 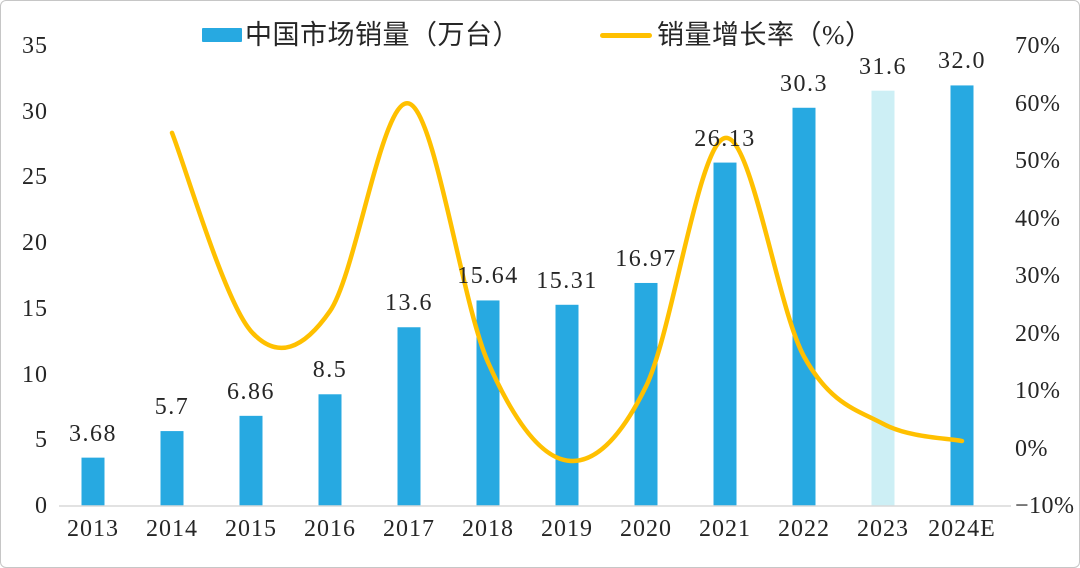 I want to click on bar-2015, so click(x=251, y=460).